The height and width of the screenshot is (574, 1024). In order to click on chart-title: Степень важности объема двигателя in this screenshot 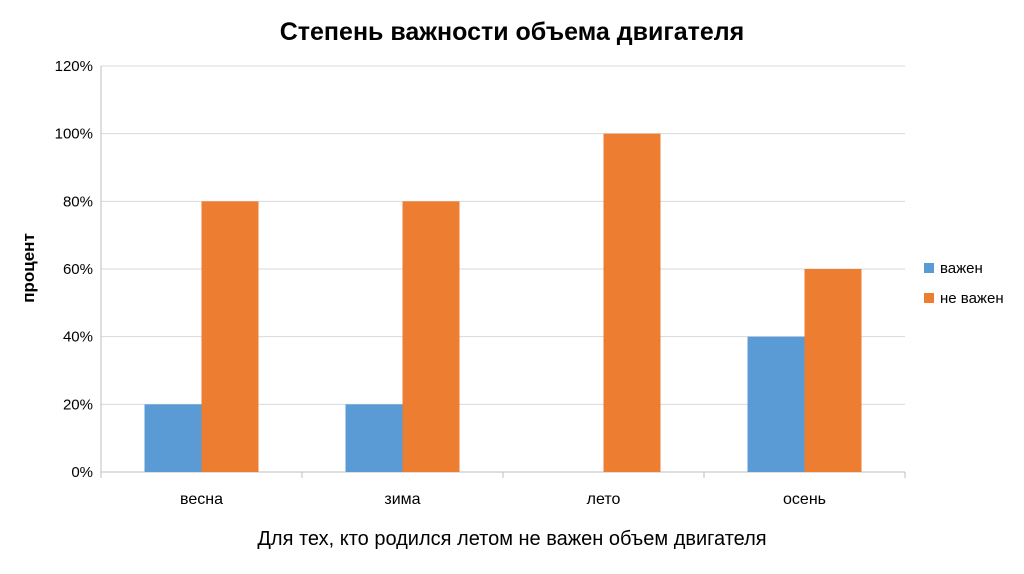, I will do `click(512, 32)`.